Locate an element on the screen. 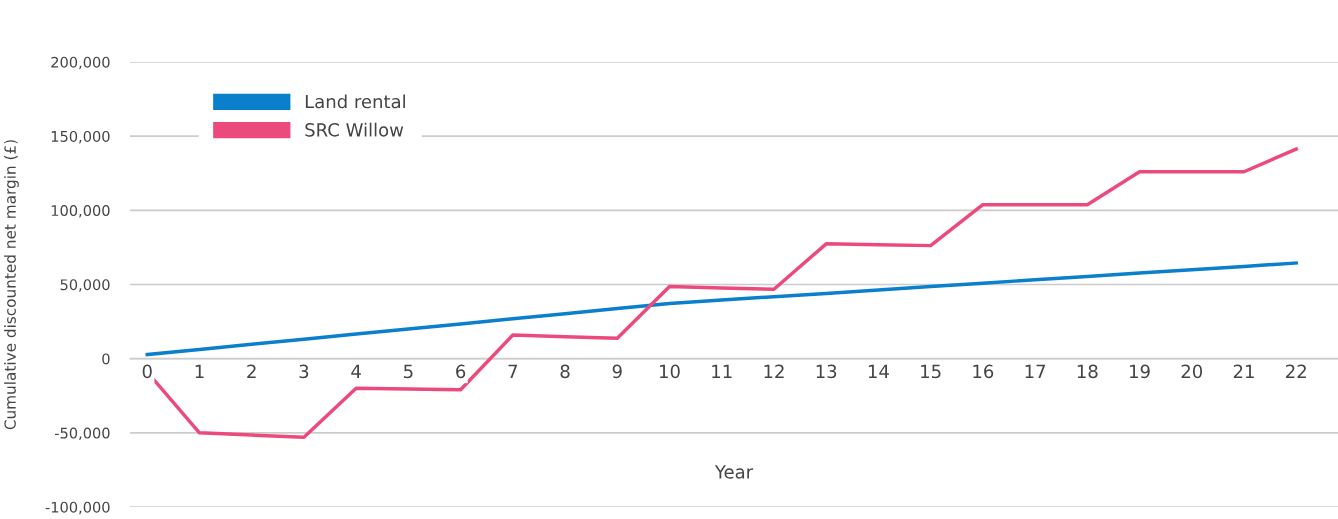 Image resolution: width=1338 pixels, height=519 pixels. x-tick-label: 10 is located at coordinates (670, 371).